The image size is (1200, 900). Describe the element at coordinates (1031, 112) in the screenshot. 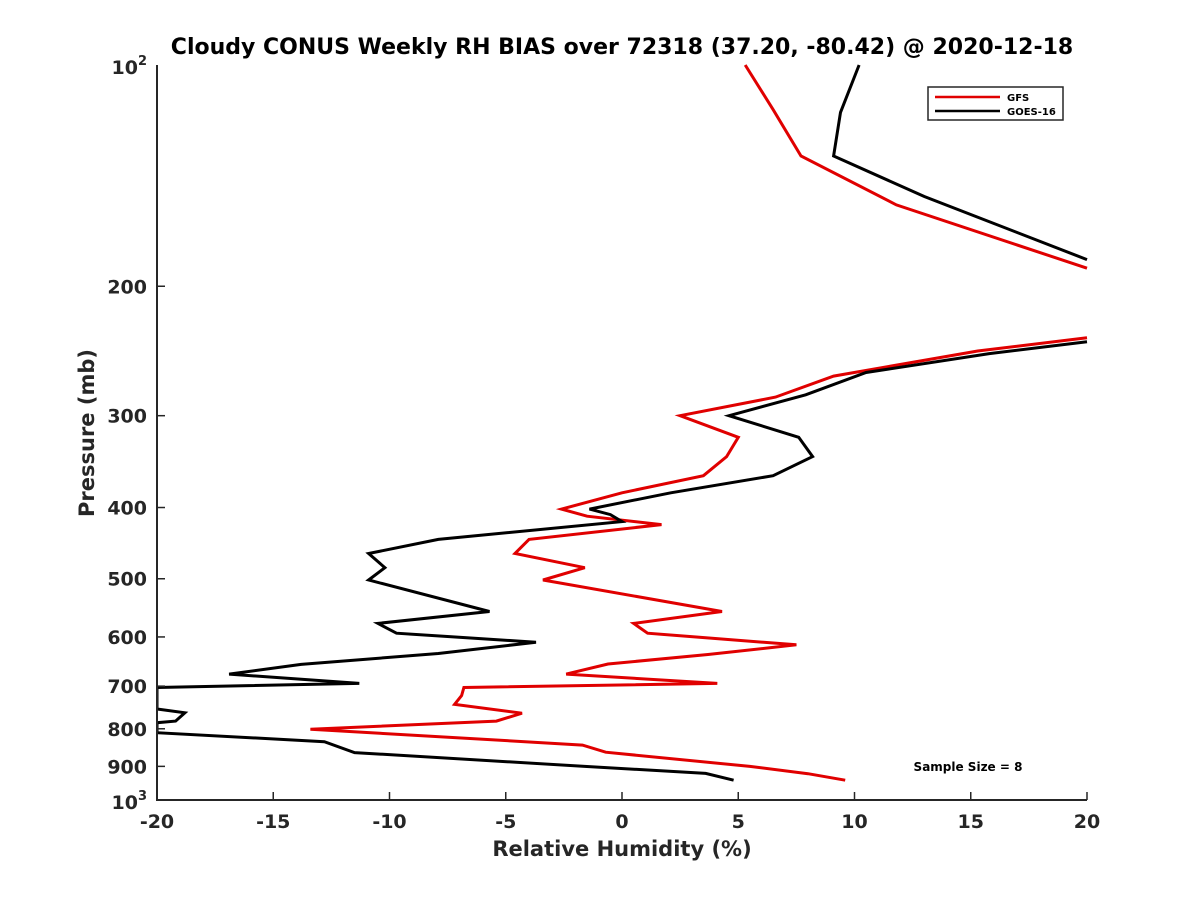

I see `legend-label-goes16: GOES-16` at that location.